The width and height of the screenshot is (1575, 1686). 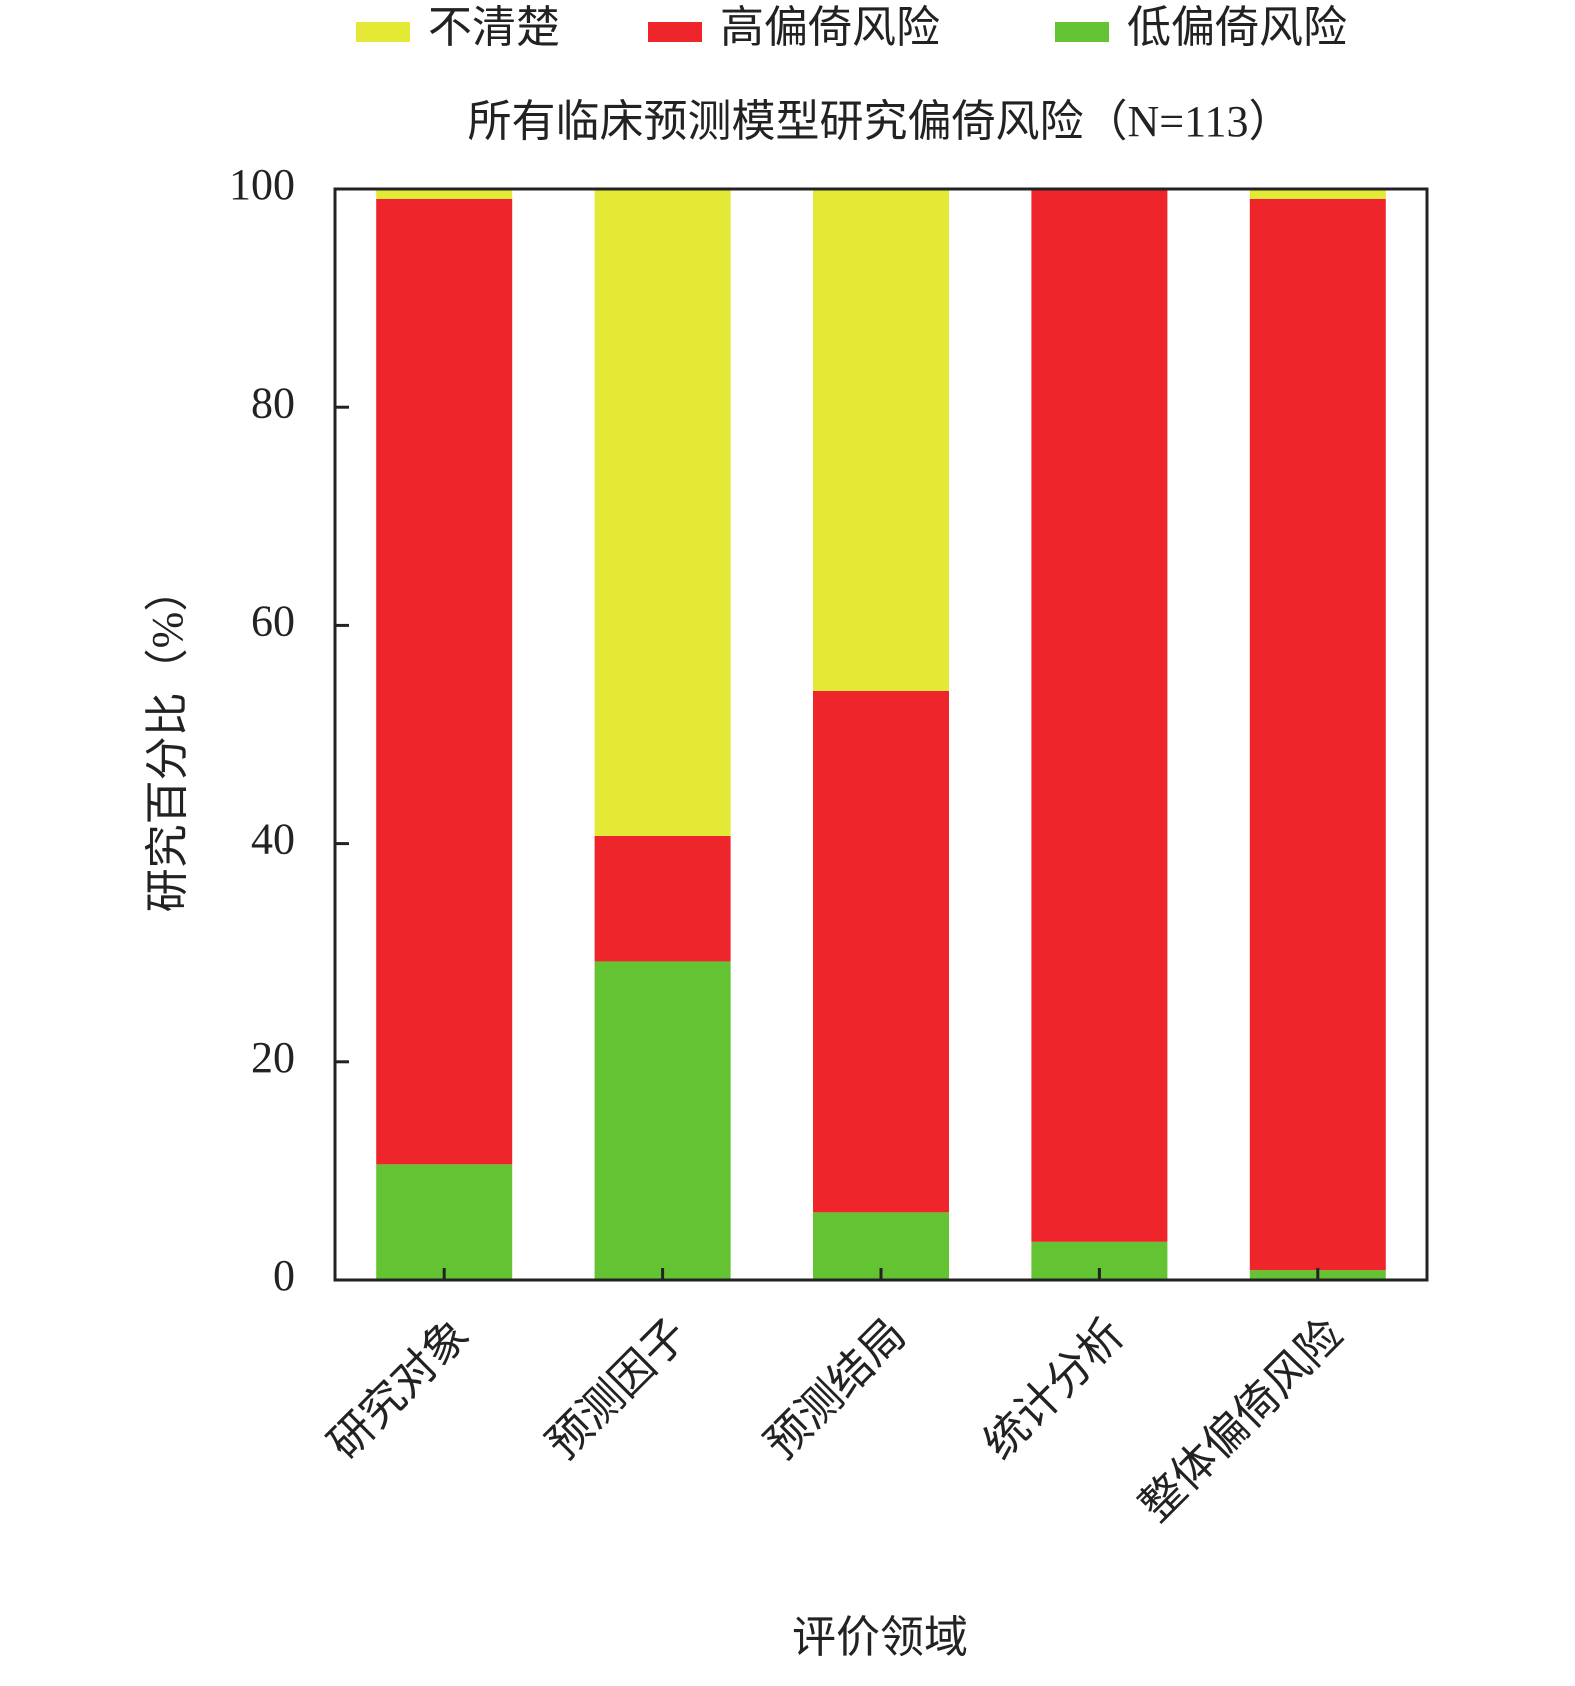 What do you see at coordinates (273, 1057) in the screenshot?
I see `y-tick-label: 20` at bounding box center [273, 1057].